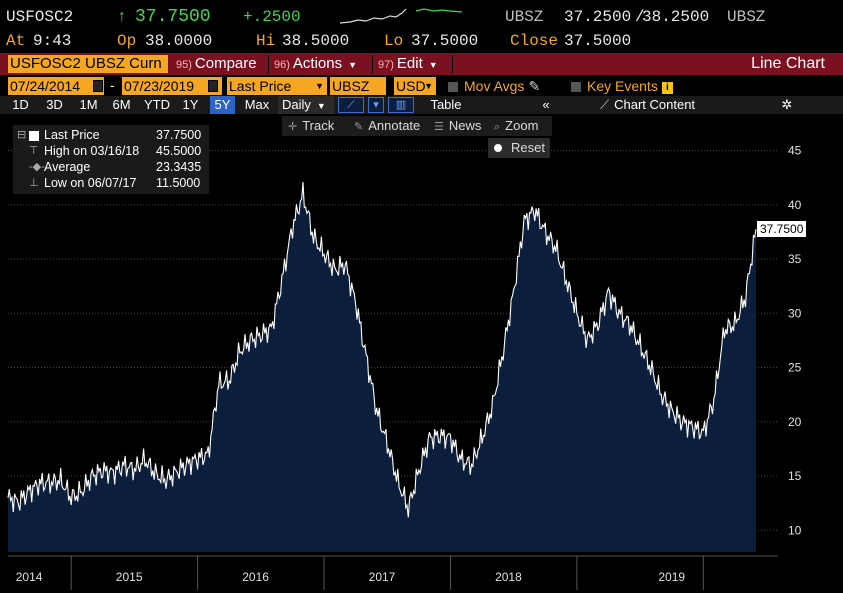 The width and height of the screenshot is (843, 593). What do you see at coordinates (37, 167) in the screenshot?
I see `average-marker-icon: -◆-` at bounding box center [37, 167].